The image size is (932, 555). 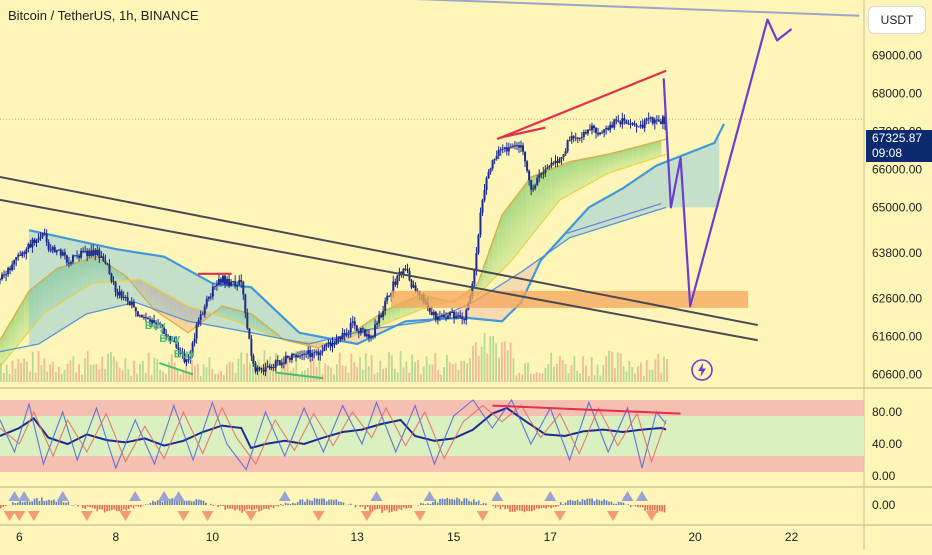 I want to click on currency-button: USDT, so click(x=897, y=20).